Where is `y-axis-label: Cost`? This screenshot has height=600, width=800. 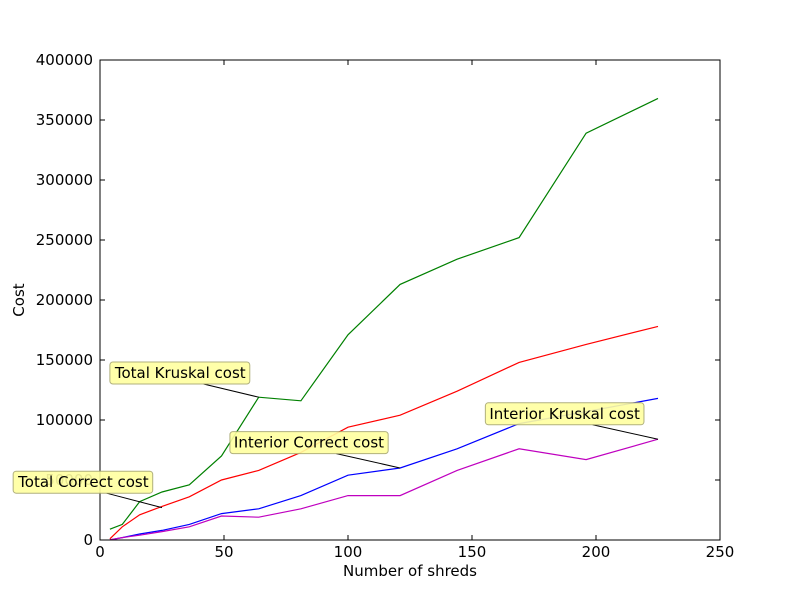
y-axis-label: Cost is located at coordinates (19, 299).